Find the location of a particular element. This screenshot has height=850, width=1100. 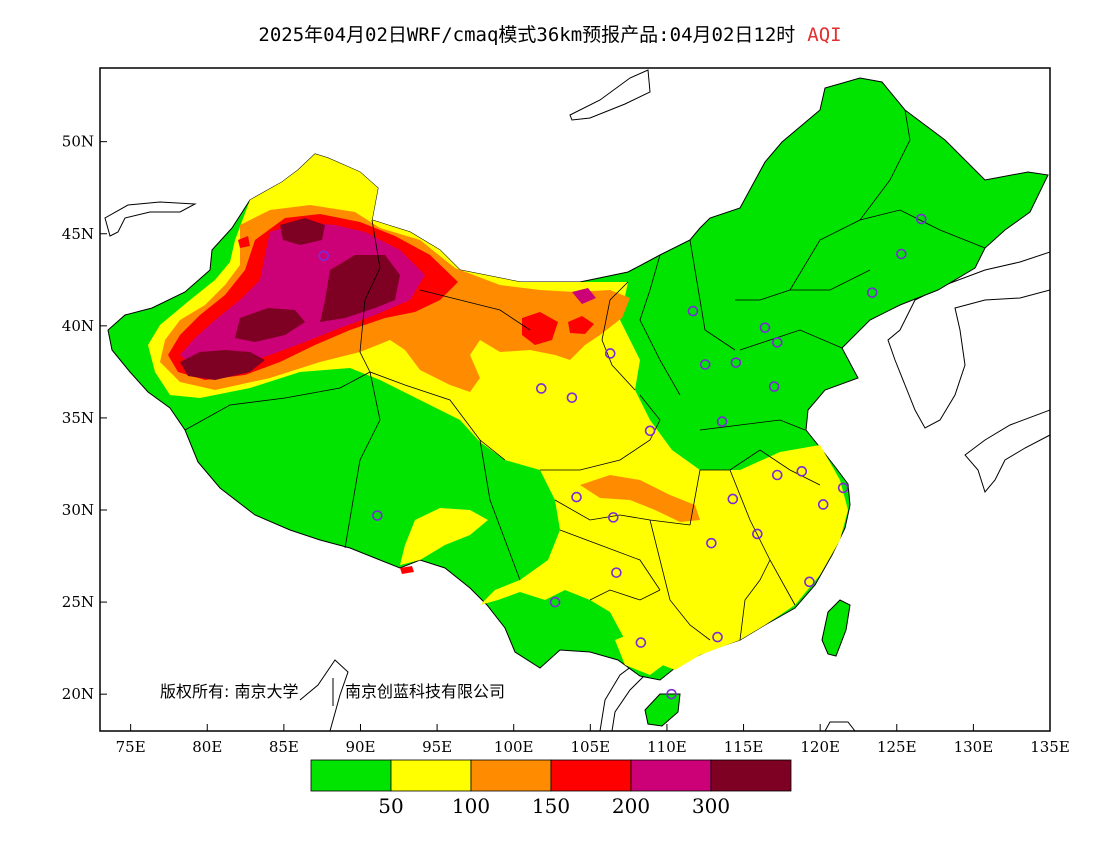

aqi-colorbar: 50 100 150 200 300 is located at coordinates (551, 788).